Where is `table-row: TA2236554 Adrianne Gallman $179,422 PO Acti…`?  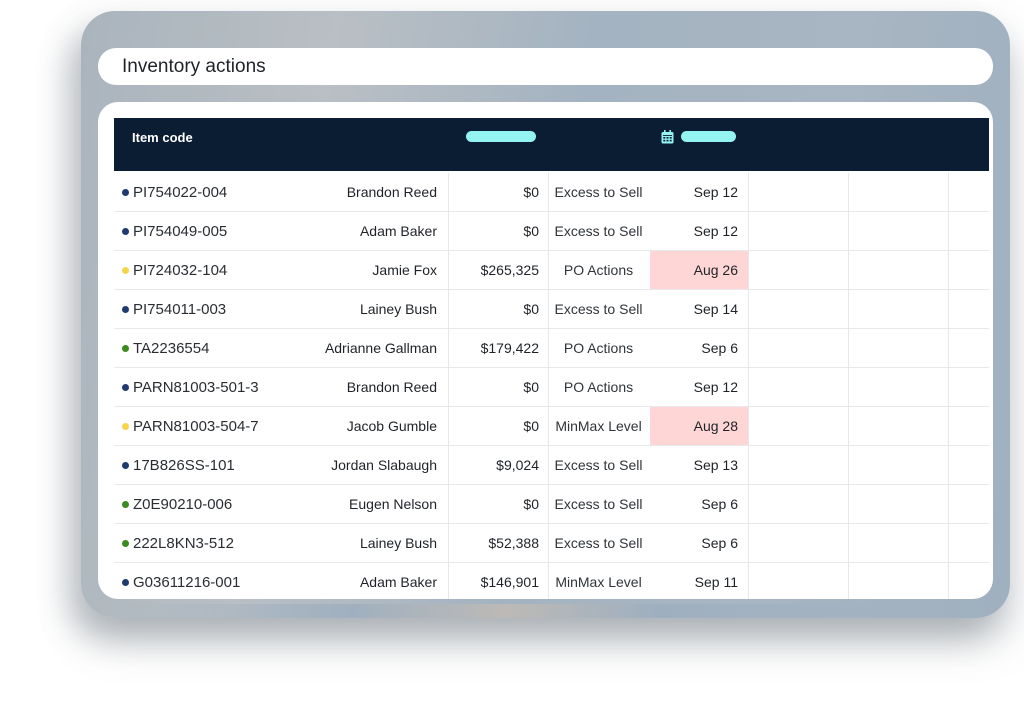 table-row: TA2236554 Adrianne Gallman $179,422 PO Acti… is located at coordinates (551, 348).